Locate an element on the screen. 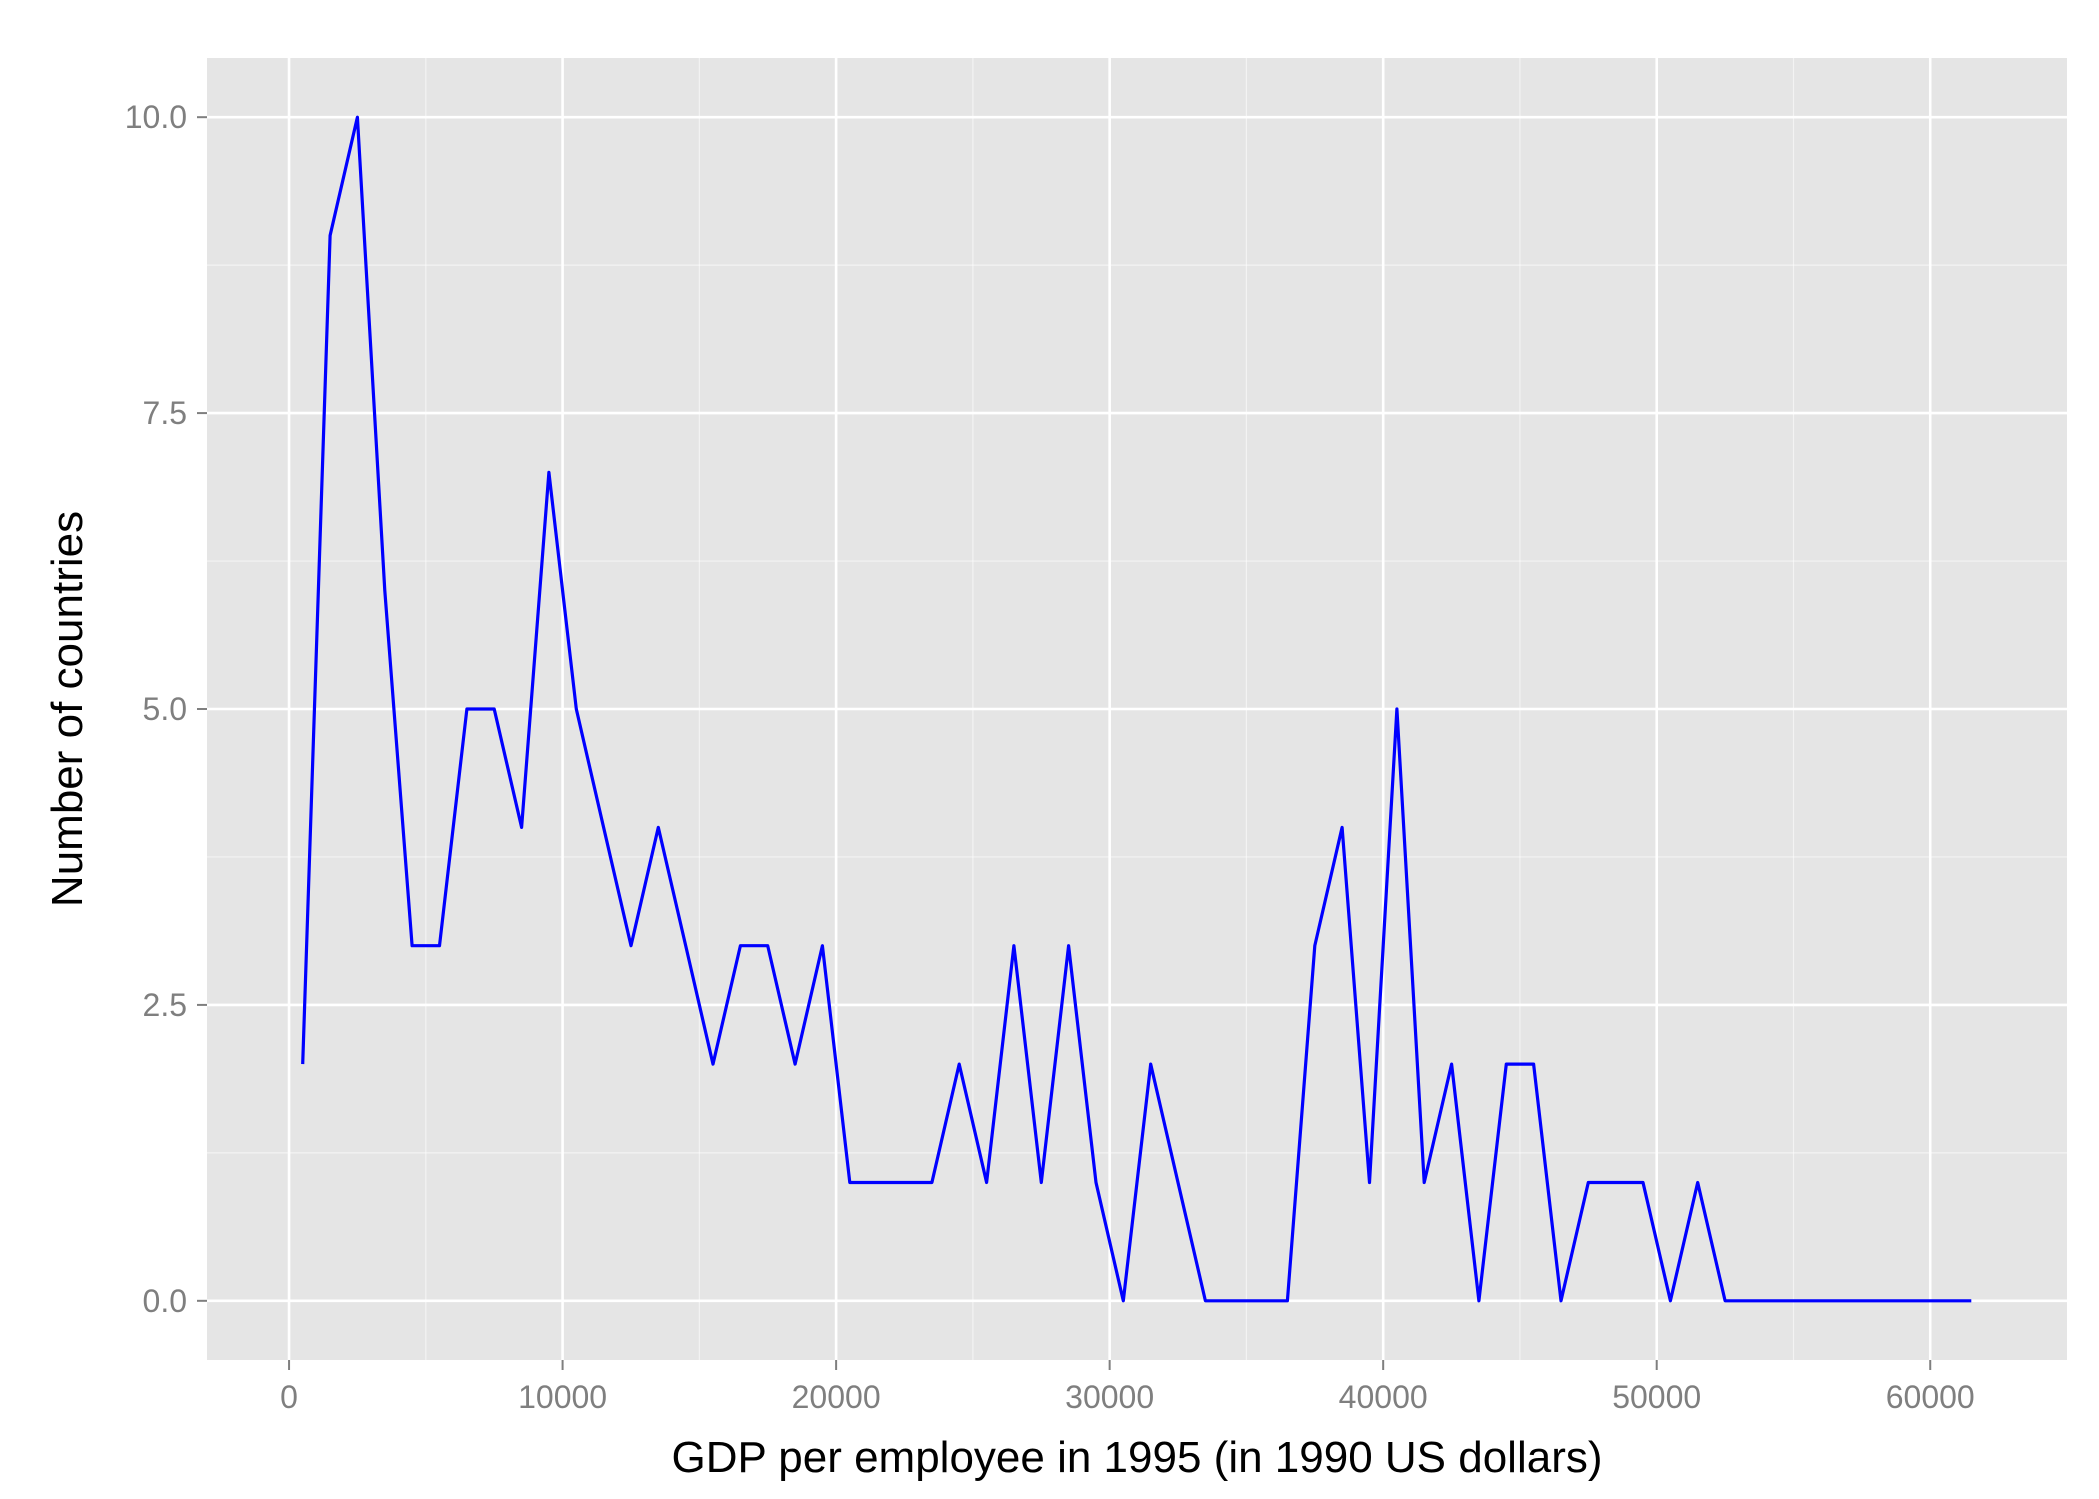 Image resolution: width=2099 pixels, height=1499 pixels. x-tick-label: 50000 is located at coordinates (1656, 1397).